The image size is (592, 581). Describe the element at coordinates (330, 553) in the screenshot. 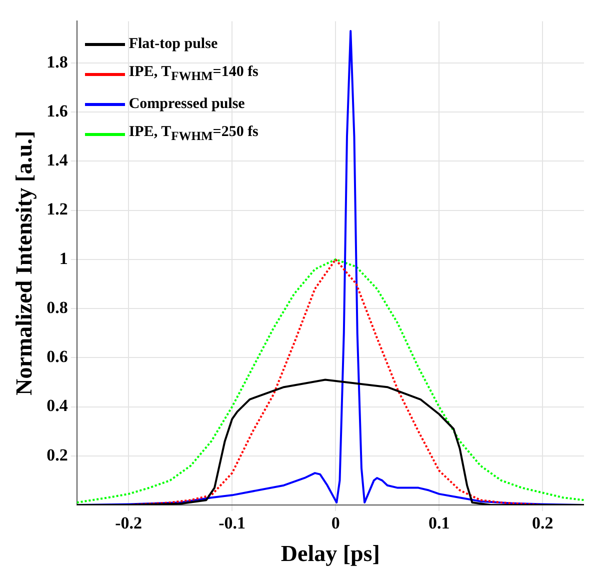

I see `x-axis-title: Delay [ps]` at that location.